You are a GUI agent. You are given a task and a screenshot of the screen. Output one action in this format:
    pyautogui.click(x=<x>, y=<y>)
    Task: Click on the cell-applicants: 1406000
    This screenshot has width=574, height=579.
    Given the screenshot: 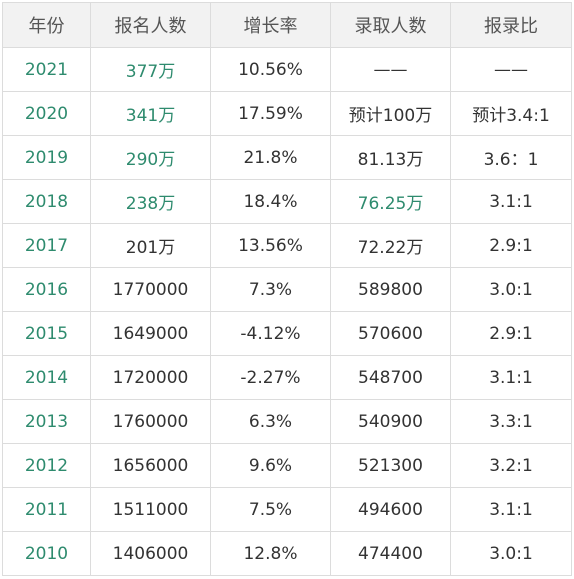 What is the action you would take?
    pyautogui.click(x=150, y=553)
    